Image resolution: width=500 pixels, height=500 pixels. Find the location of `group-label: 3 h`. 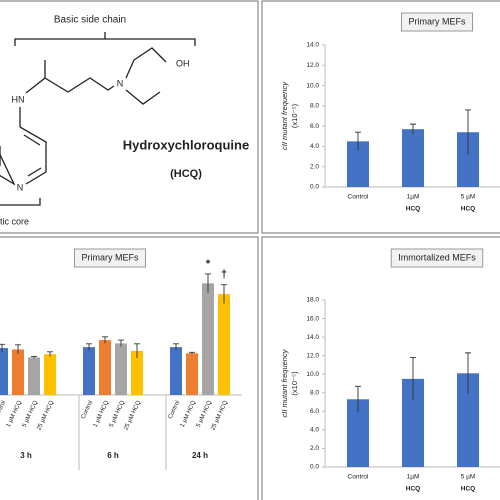

group-label: 3 h is located at coordinates (26, 455).